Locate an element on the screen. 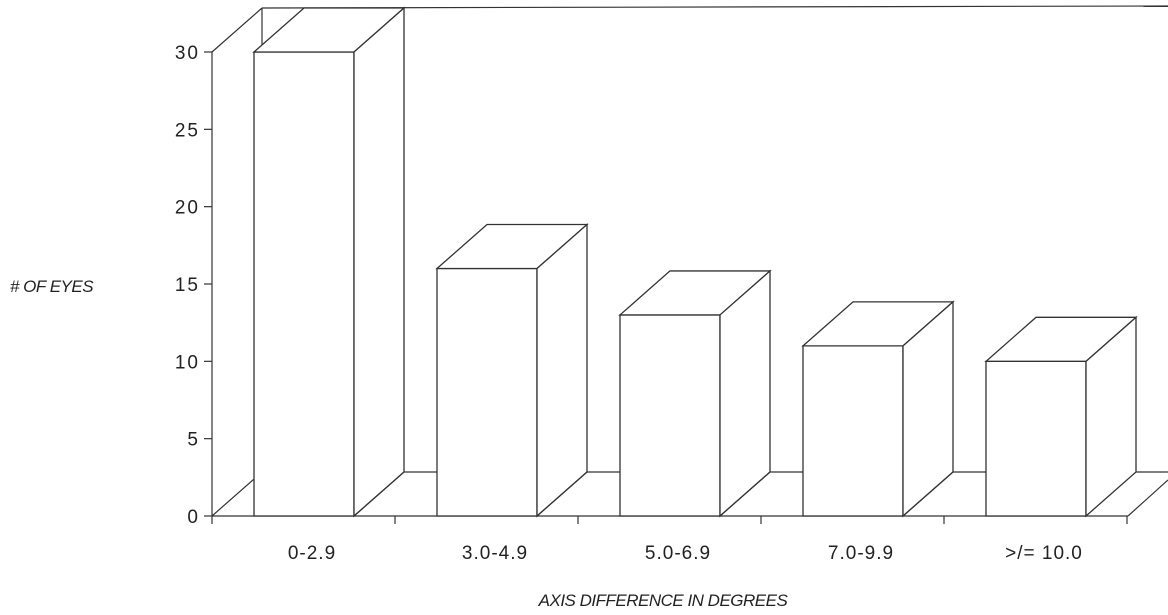 The image size is (1168, 615). y-tick-label: 10 is located at coordinates (187, 362).